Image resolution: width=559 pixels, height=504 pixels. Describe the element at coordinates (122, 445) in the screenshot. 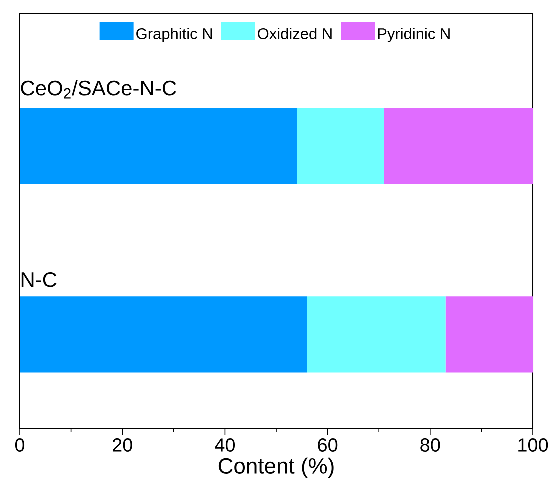

I see `x-tick-label: 20` at that location.